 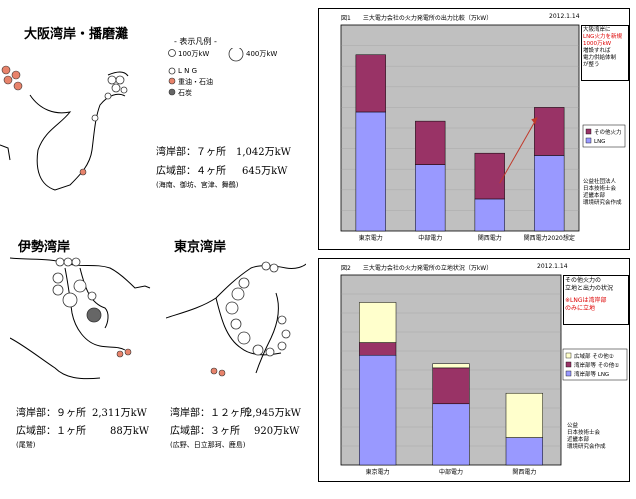 What do you see at coordinates (277, 431) in the screenshot?
I see `tokyo-wide-output: 920万kW` at bounding box center [277, 431].